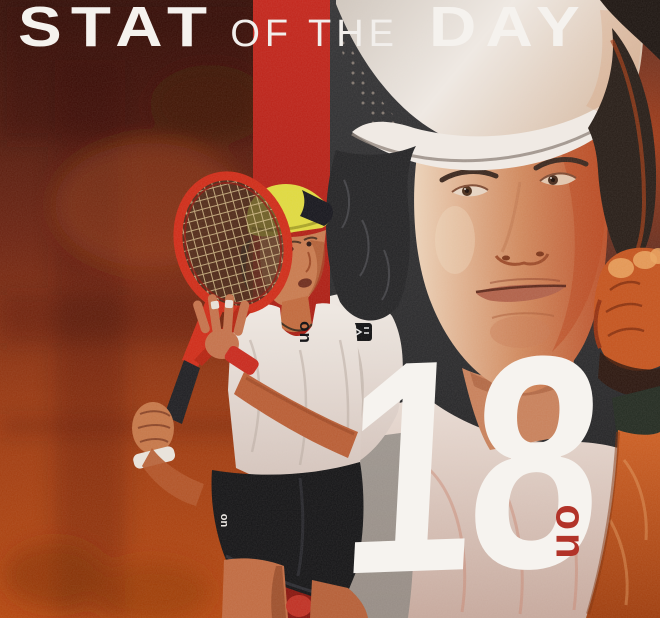  Describe the element at coordinates (571, 533) in the screenshot. I see `on-logo-in-number: on` at that location.